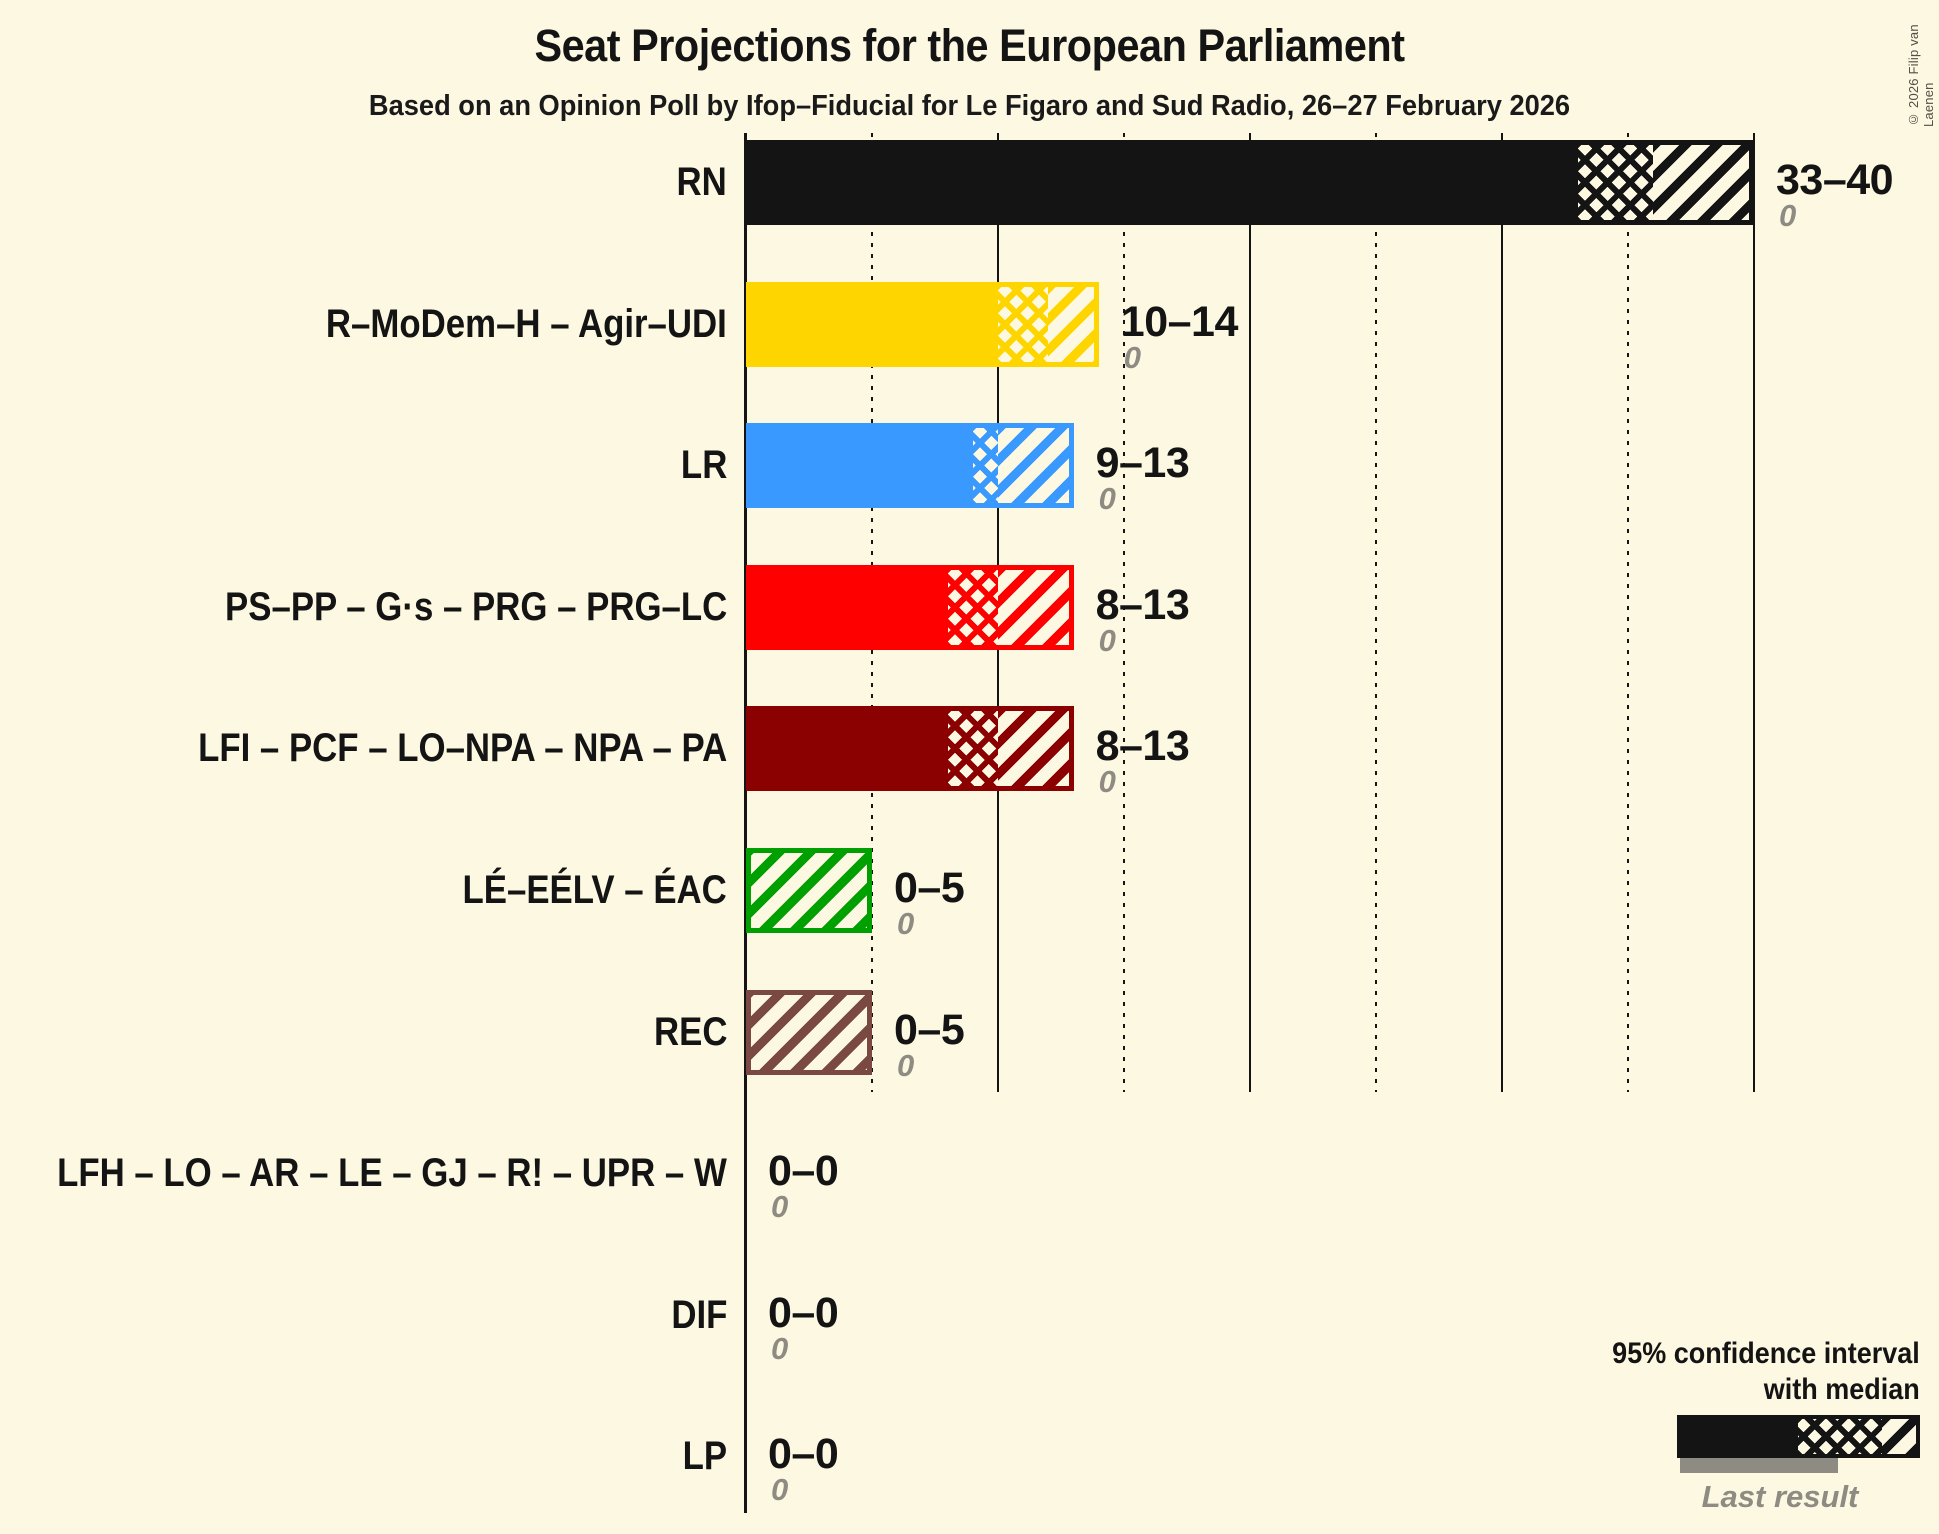 The image size is (1939, 1534). Describe the element at coordinates (1835, 180) in the screenshot. I see `ci-range-label: 33–40` at that location.